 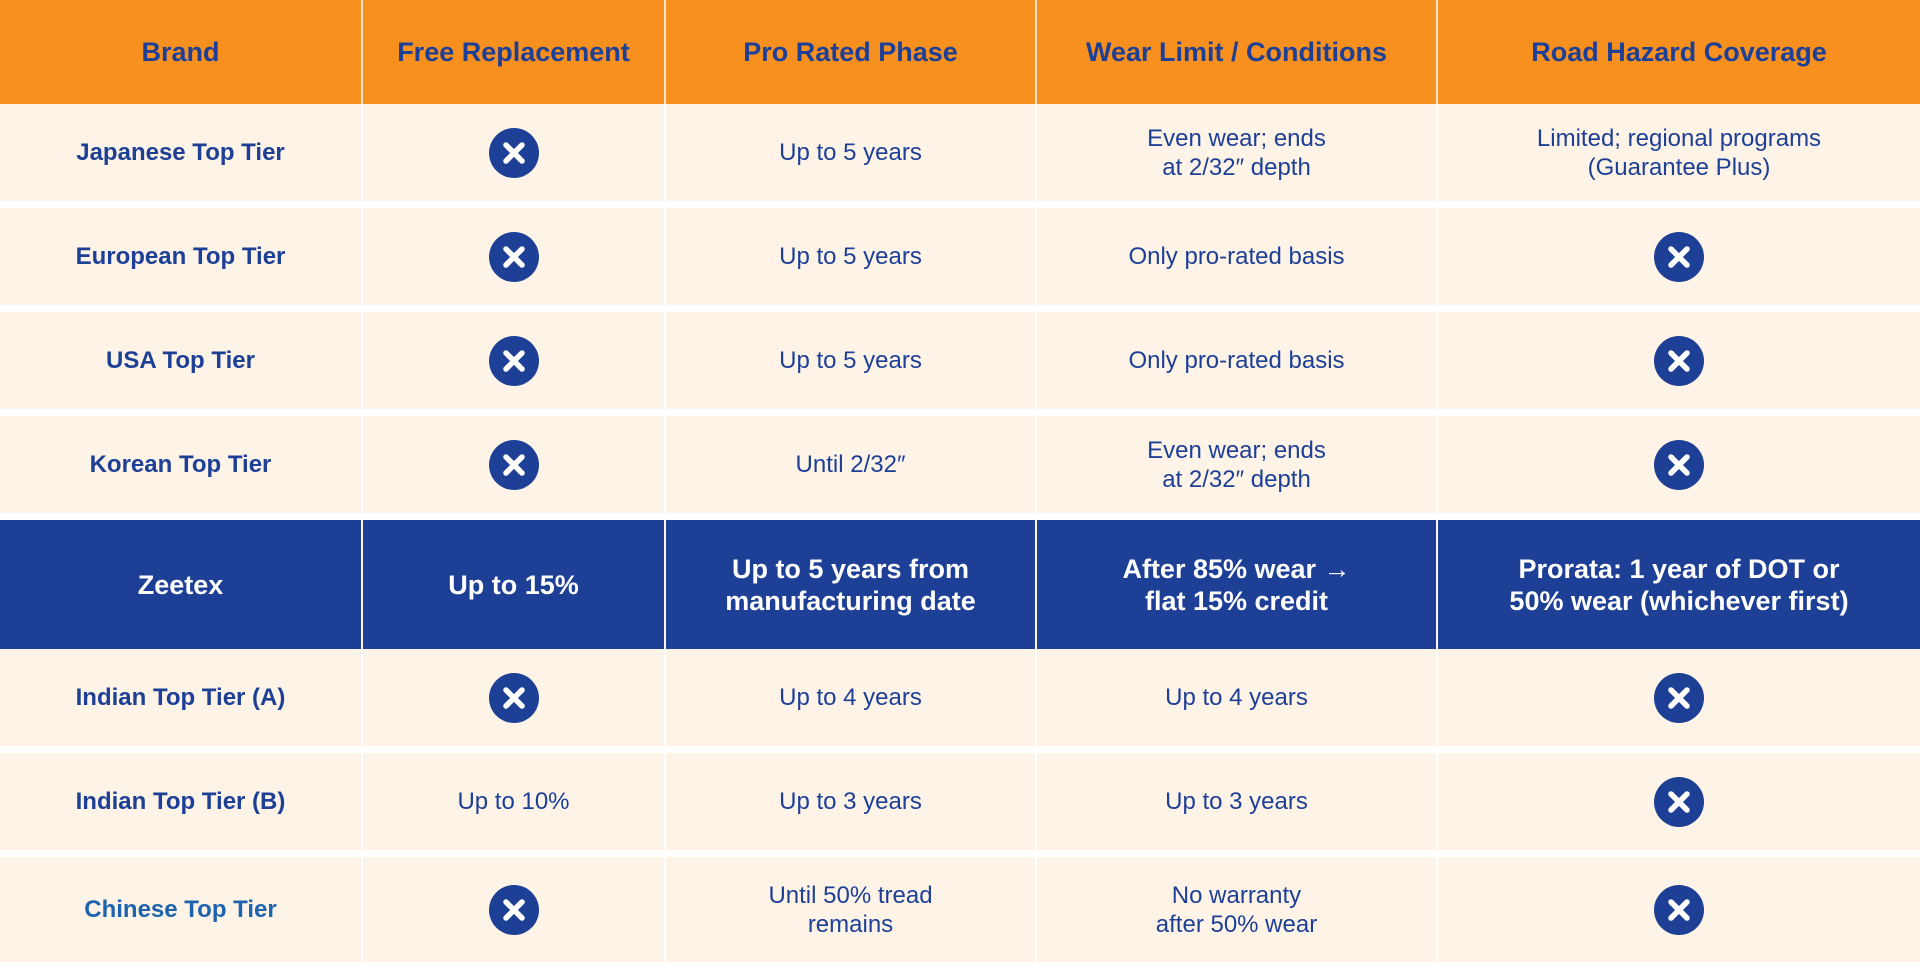 I want to click on header-road-hazard: Road Hazard Coverage, so click(x=1679, y=52).